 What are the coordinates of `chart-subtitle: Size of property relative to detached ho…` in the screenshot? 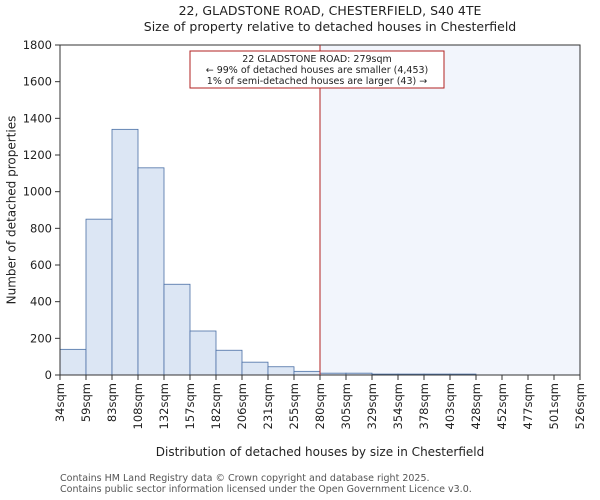 It's located at (330, 26).